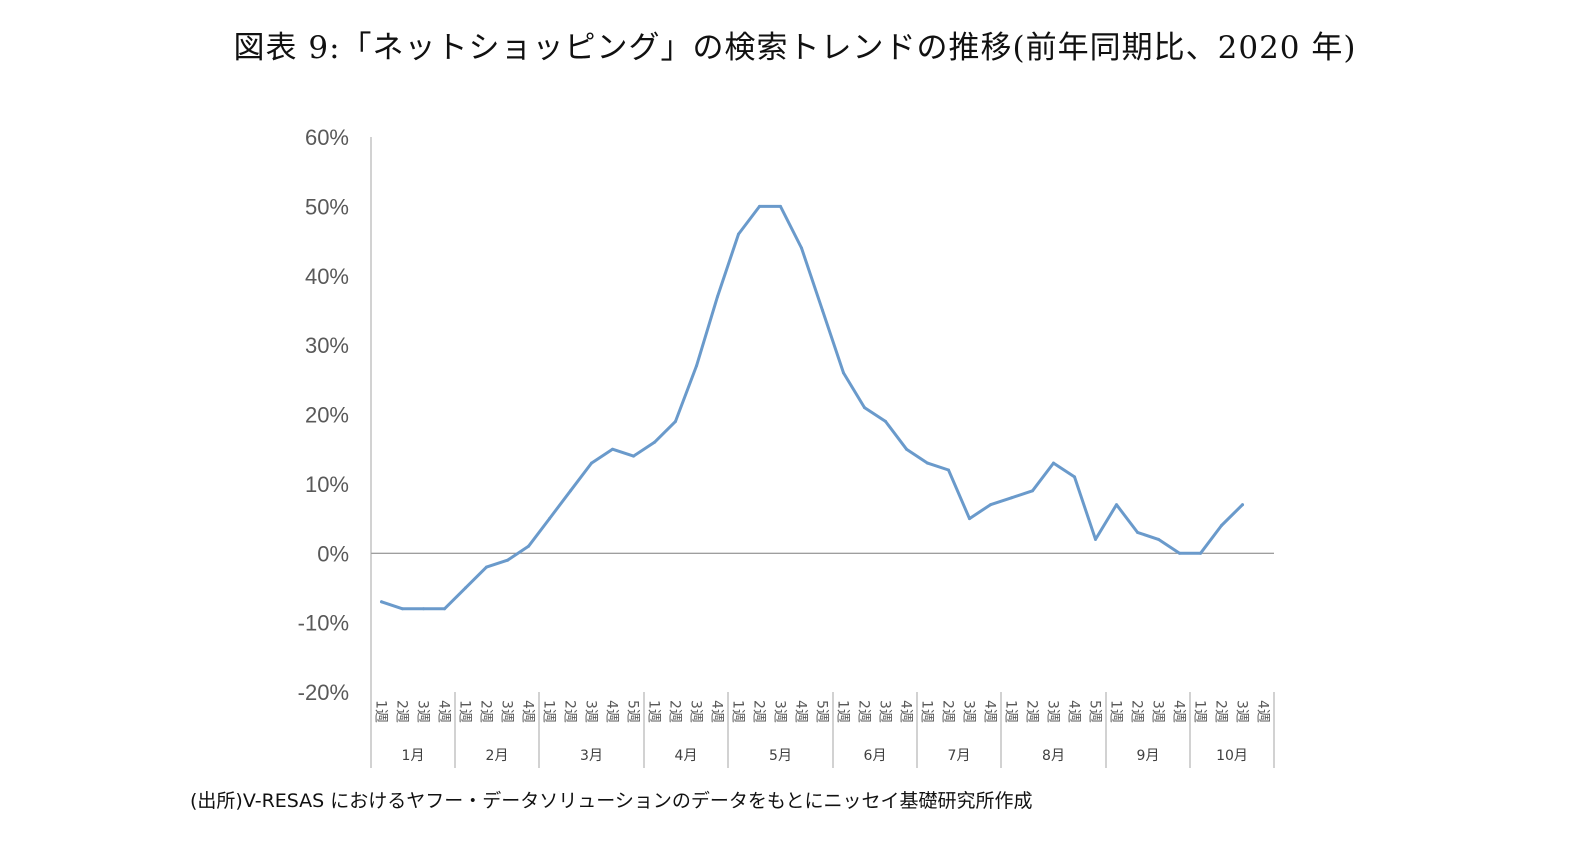  What do you see at coordinates (323, 692) in the screenshot?
I see `y-tick-label: -20%` at bounding box center [323, 692].